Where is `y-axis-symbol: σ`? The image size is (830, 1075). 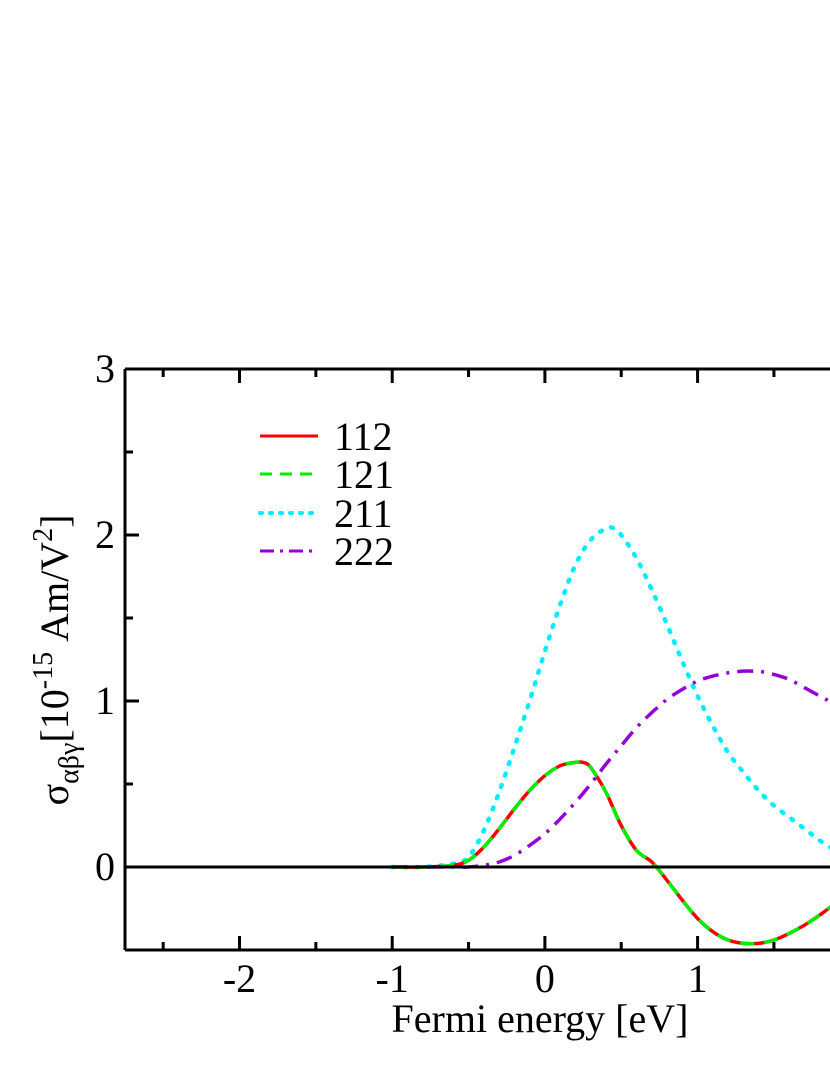 y-axis-symbol: σ is located at coordinates (54, 795).